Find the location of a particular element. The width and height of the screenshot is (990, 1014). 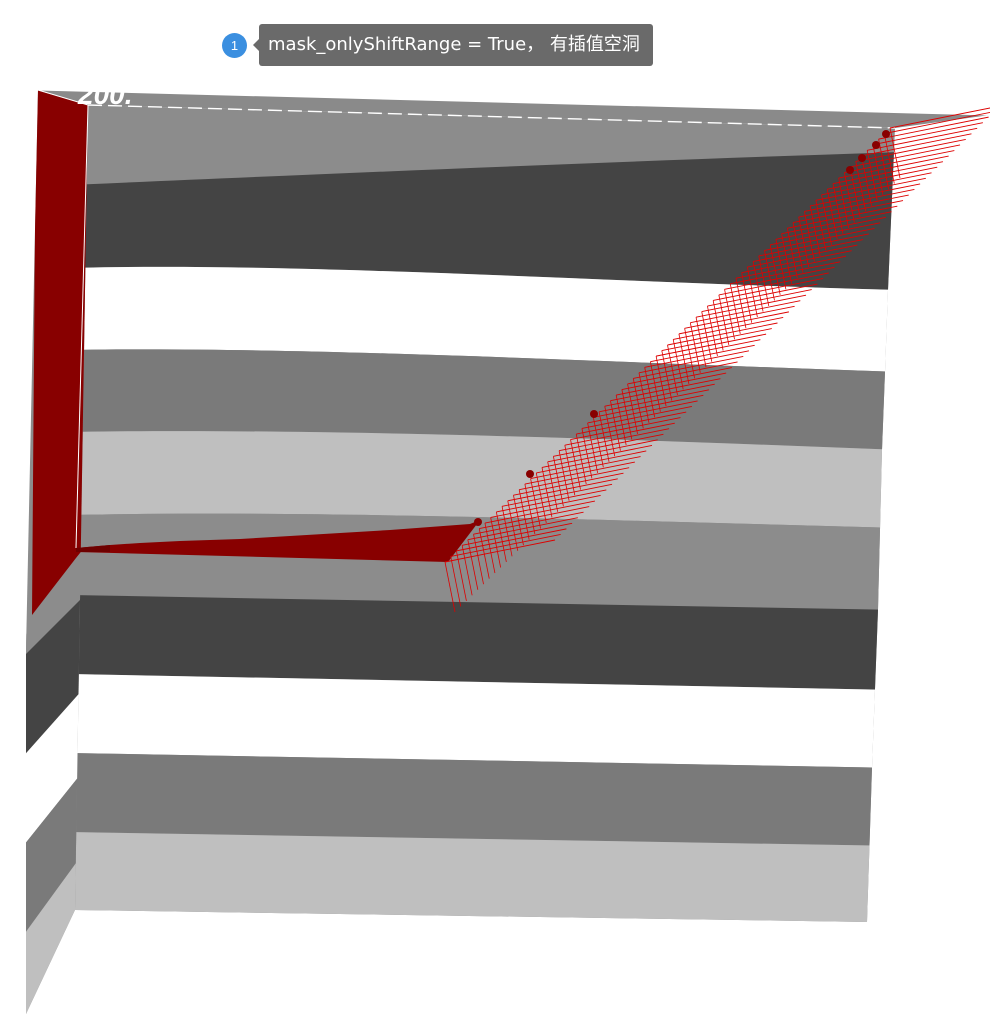

annotation-text: mask_onlyShiftRange = True， 有插值空洞 is located at coordinates (453, 45).